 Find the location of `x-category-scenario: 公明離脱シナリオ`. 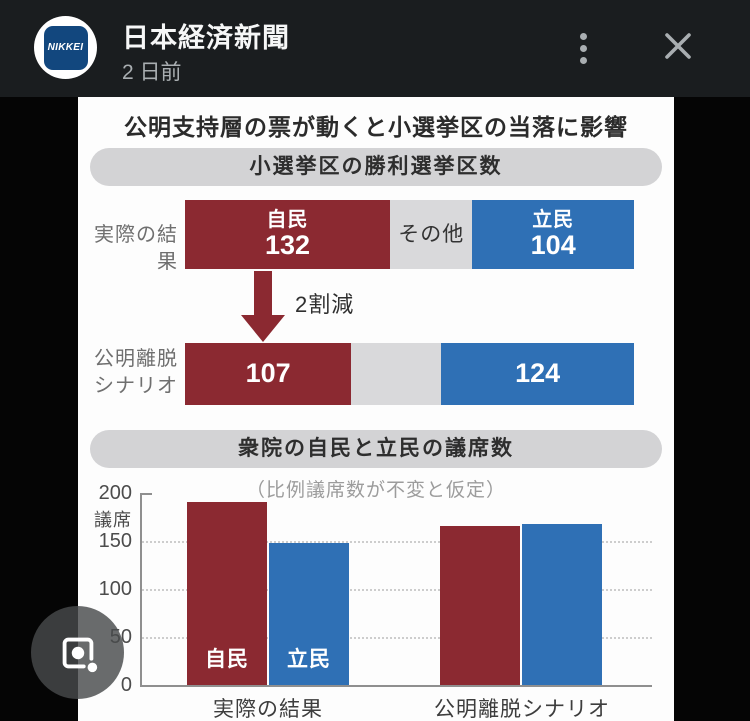

x-category-scenario: 公明離脱シナリオ is located at coordinates (522, 709).